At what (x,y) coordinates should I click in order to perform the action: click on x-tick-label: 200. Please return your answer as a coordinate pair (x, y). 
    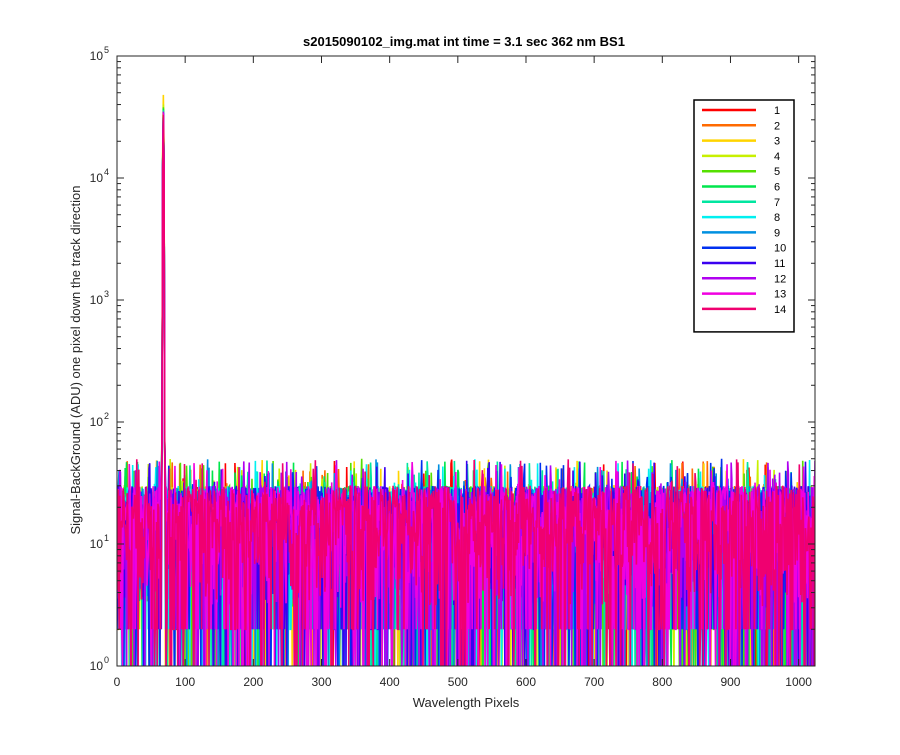
    Looking at the image, I should click on (253, 682).